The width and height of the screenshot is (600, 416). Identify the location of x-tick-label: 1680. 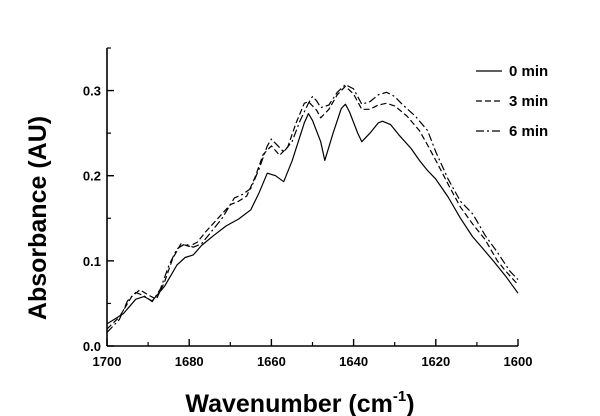
(189, 361).